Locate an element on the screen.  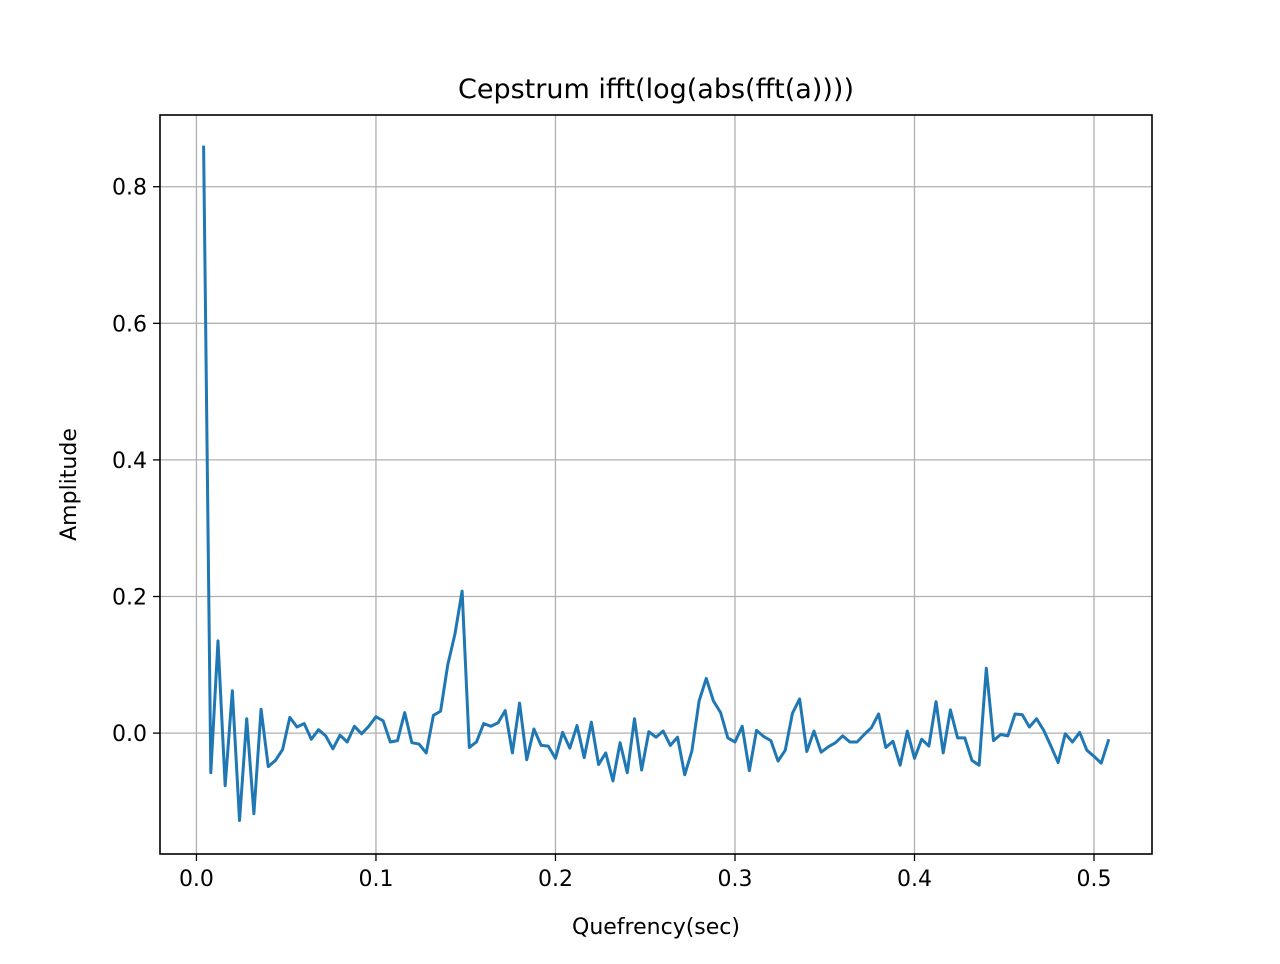
y-tick-label: 0.2 is located at coordinates (129, 598).